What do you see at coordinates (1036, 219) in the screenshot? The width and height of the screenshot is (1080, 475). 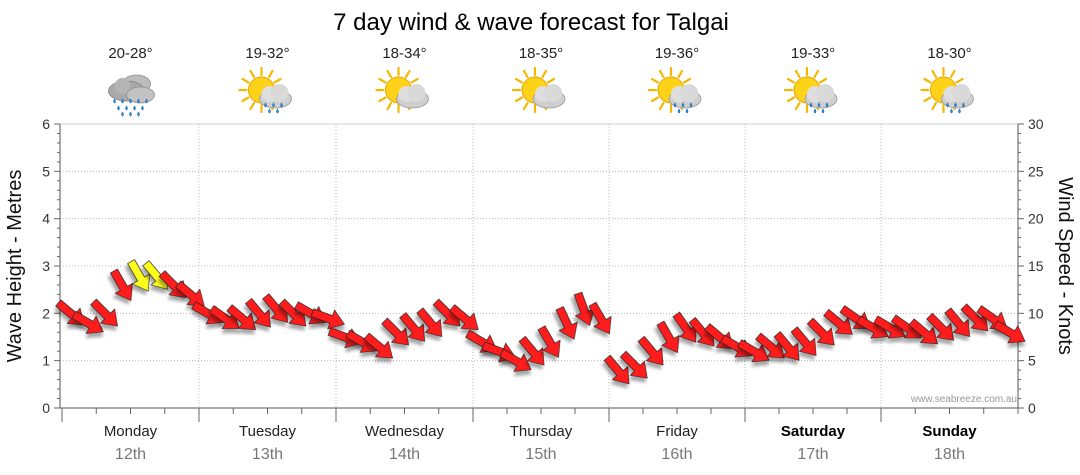 I see `right-tick-label: 20` at bounding box center [1036, 219].